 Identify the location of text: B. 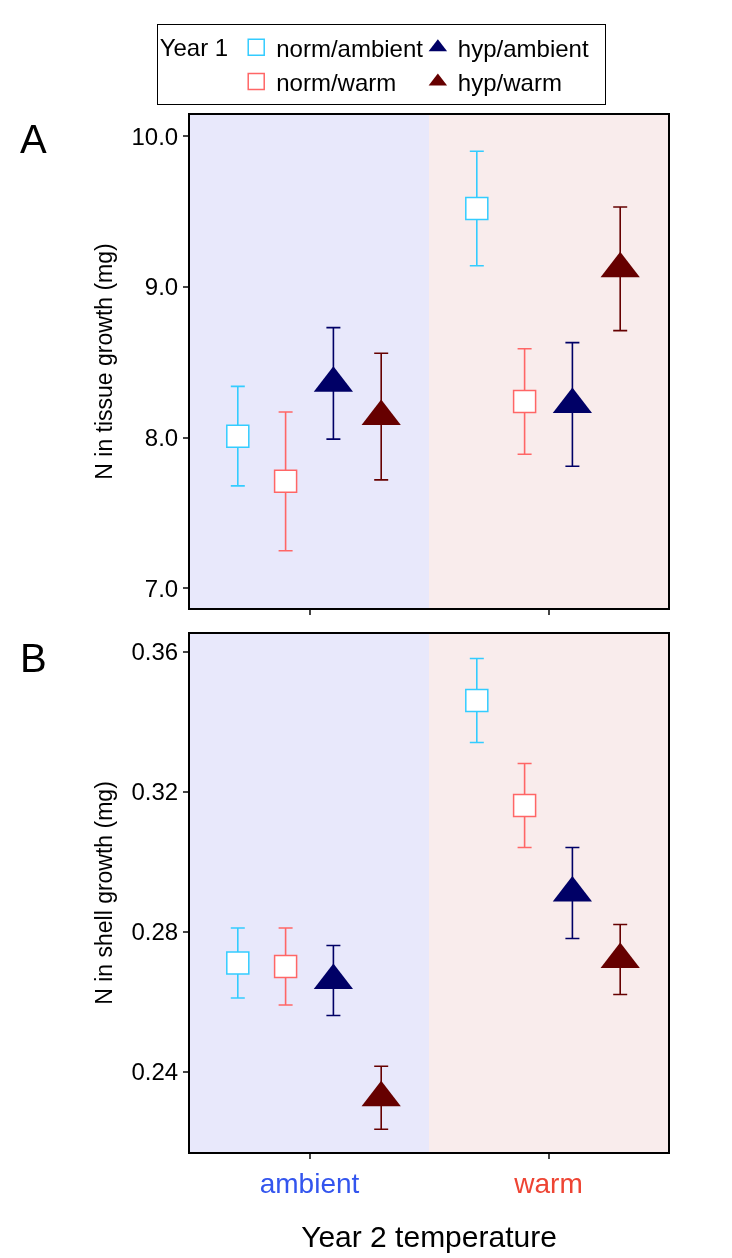
(33, 658).